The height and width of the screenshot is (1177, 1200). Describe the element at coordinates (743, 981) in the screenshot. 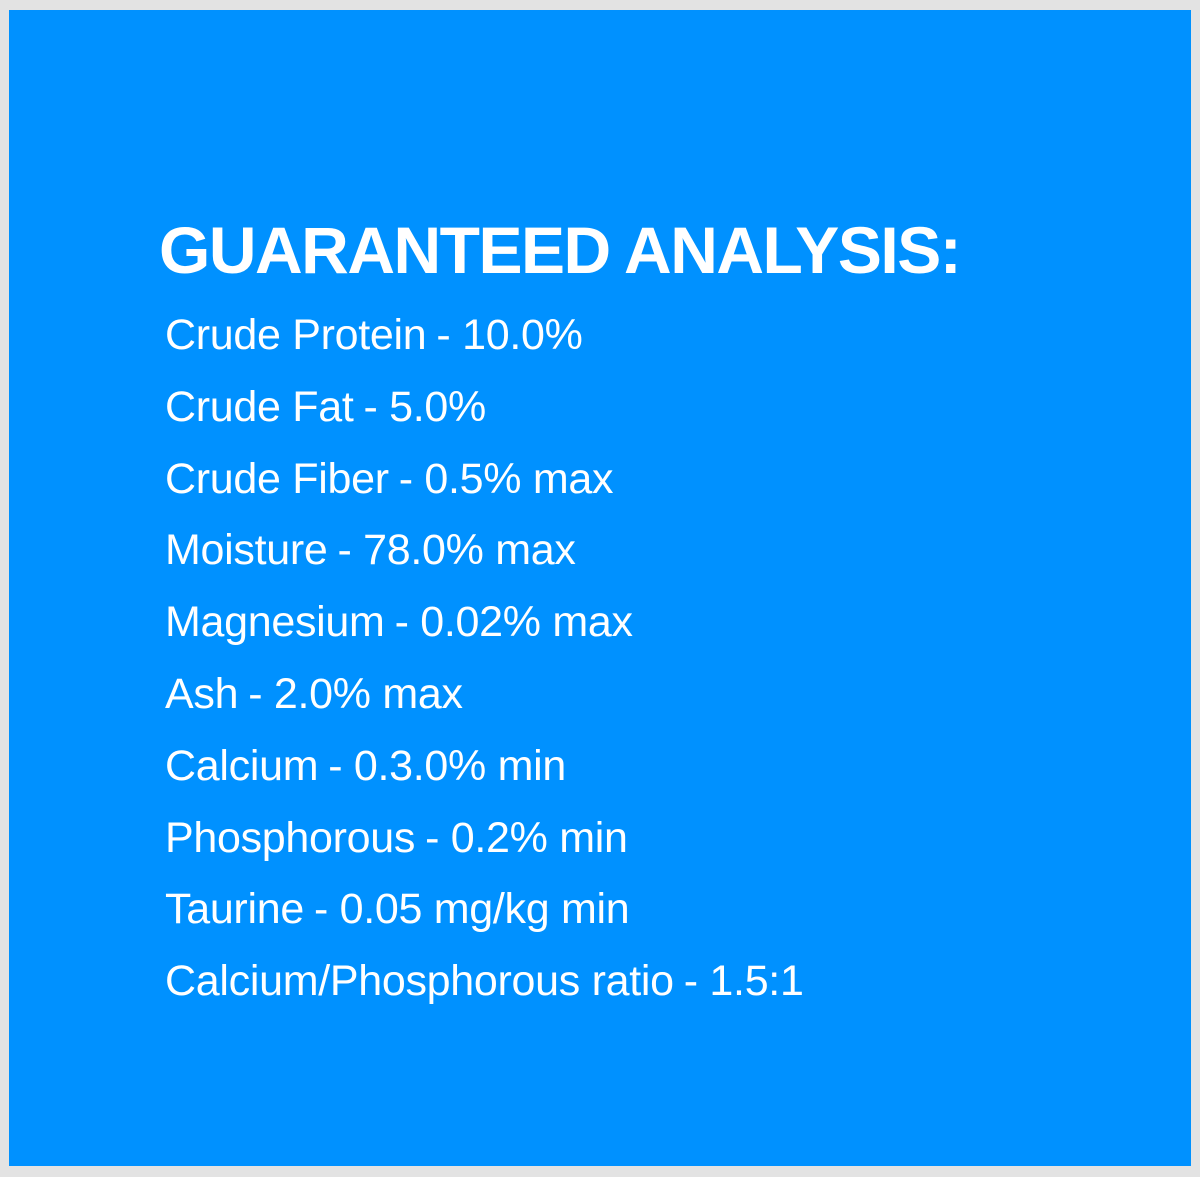

I see `item-value: - 1.5:1` at that location.